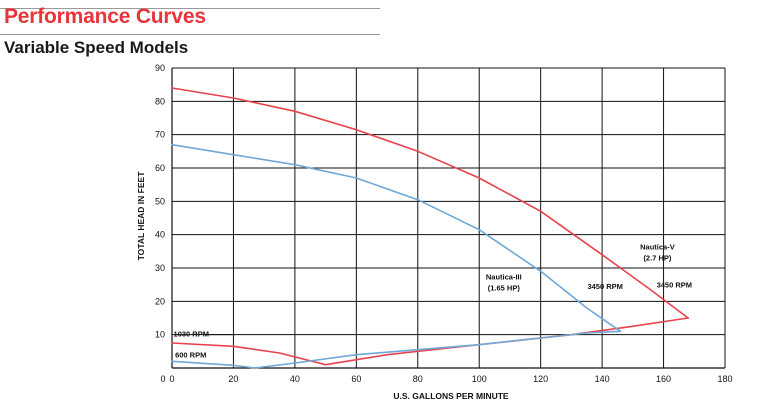 The image size is (780, 408). I want to click on y-tick-label: 50, so click(160, 201).